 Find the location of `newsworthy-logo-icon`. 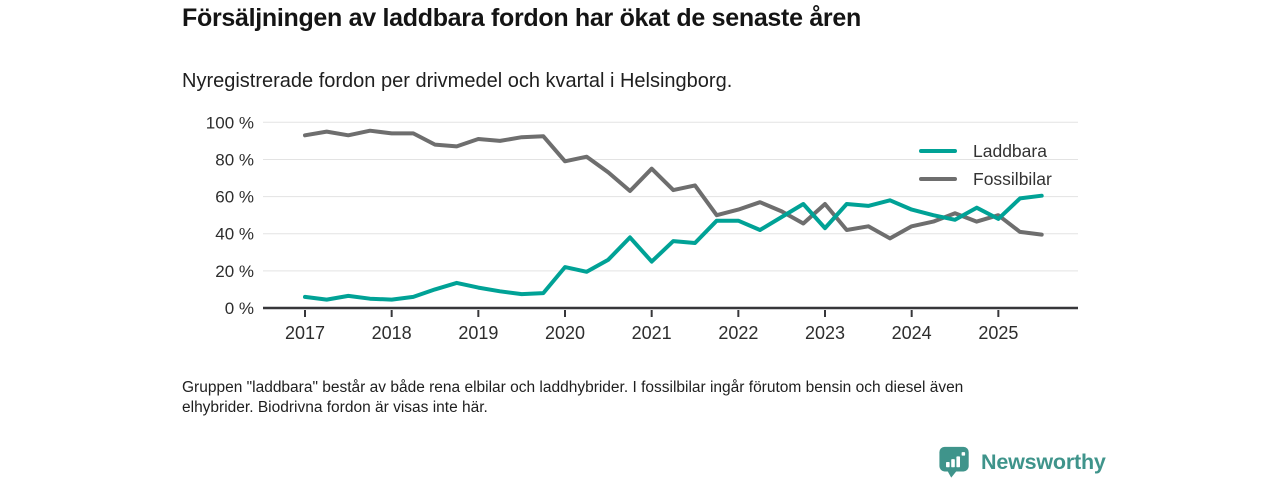

newsworthy-logo-icon is located at coordinates (954, 462).